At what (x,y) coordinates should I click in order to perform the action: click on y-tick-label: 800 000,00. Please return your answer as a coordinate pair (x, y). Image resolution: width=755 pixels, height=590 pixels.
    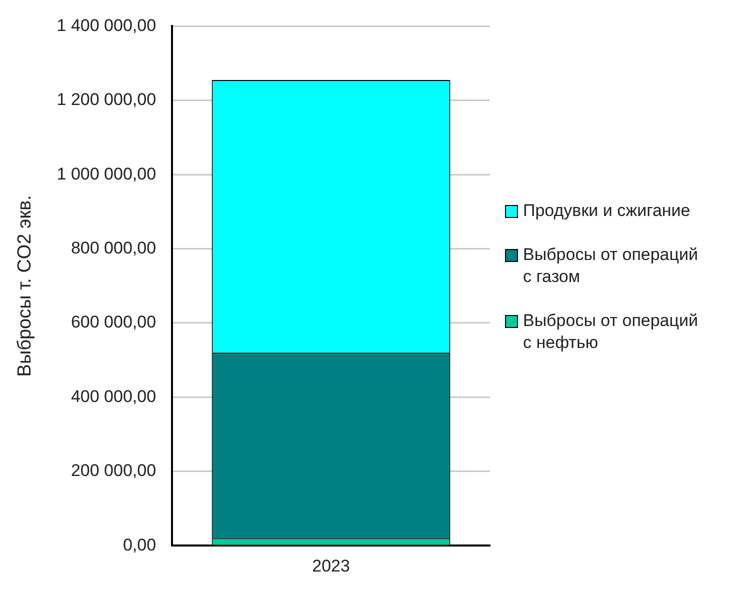
    Looking at the image, I should click on (113, 248).